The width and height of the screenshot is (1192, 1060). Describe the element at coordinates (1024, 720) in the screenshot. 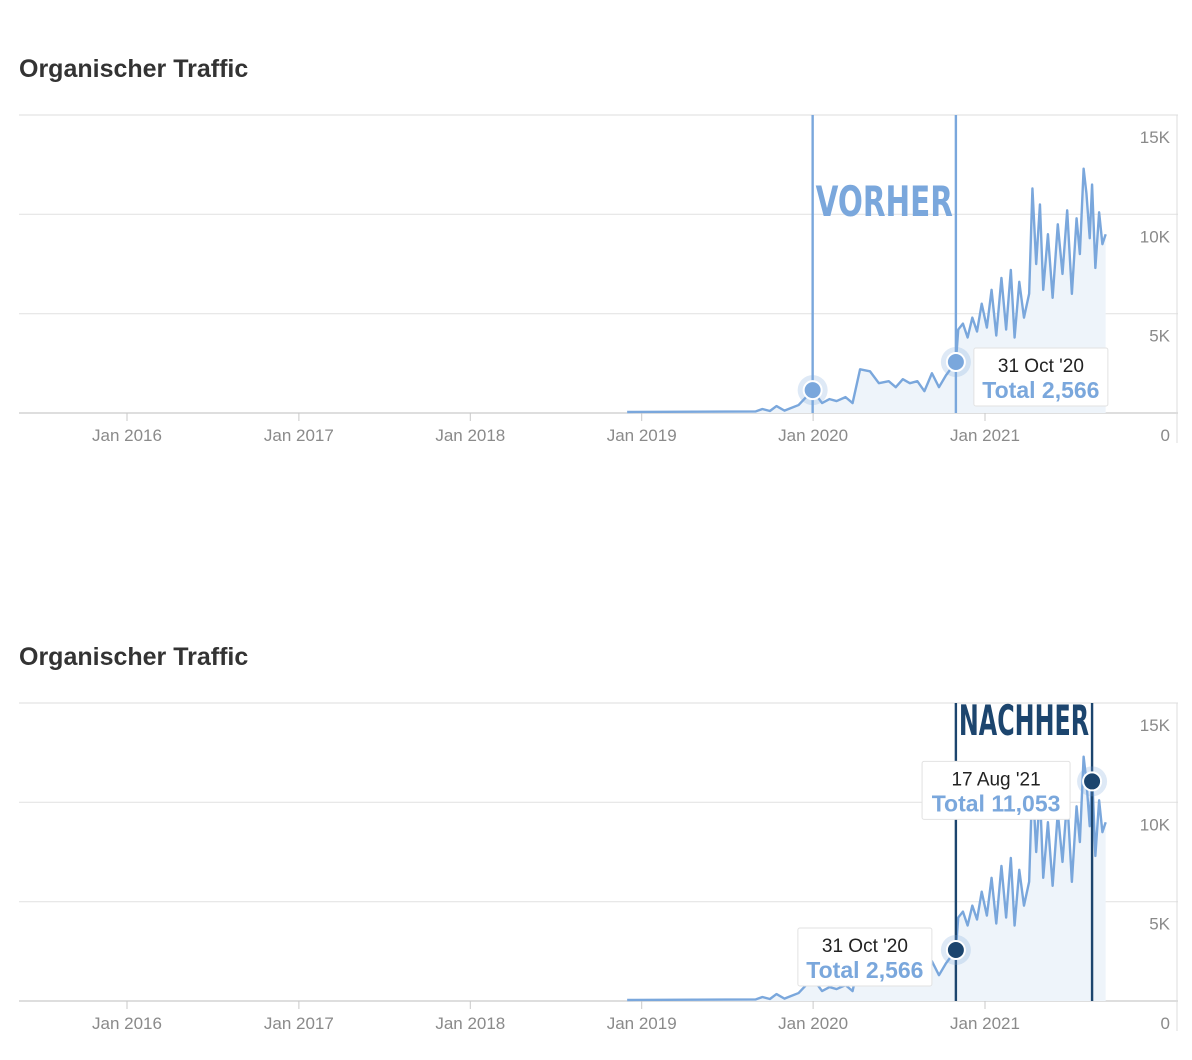

I see `marker-label: NACHHER` at that location.